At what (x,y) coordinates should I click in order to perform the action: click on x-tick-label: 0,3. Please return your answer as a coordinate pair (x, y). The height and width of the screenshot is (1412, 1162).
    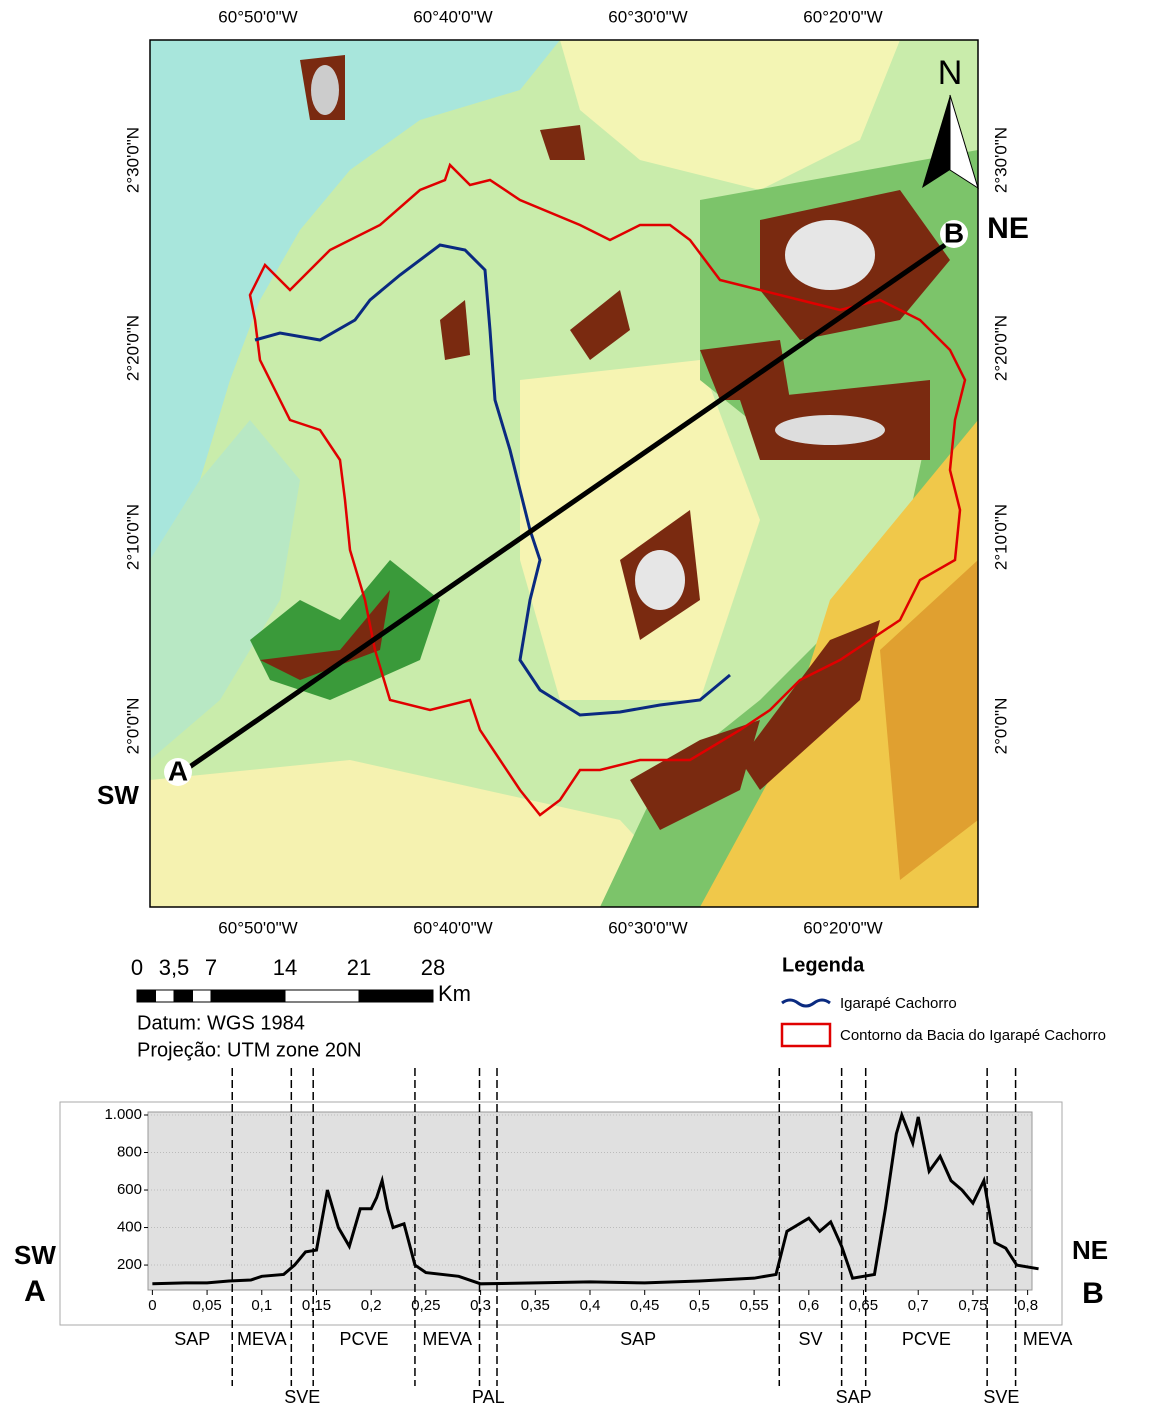
    Looking at the image, I should click on (480, 1305).